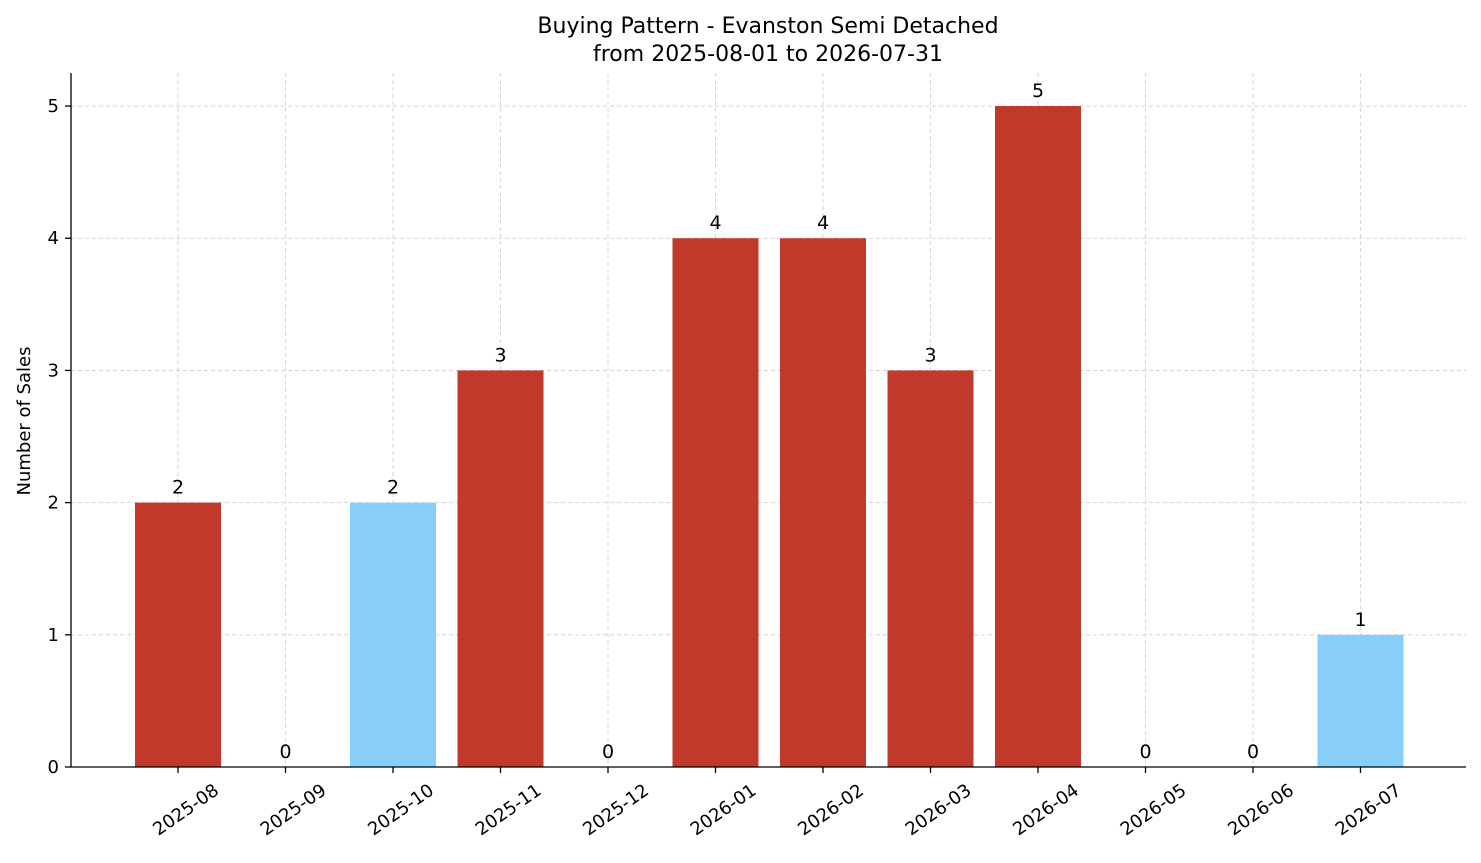  What do you see at coordinates (509, 810) in the screenshot?
I see `x-tick-label: 2025-11` at bounding box center [509, 810].